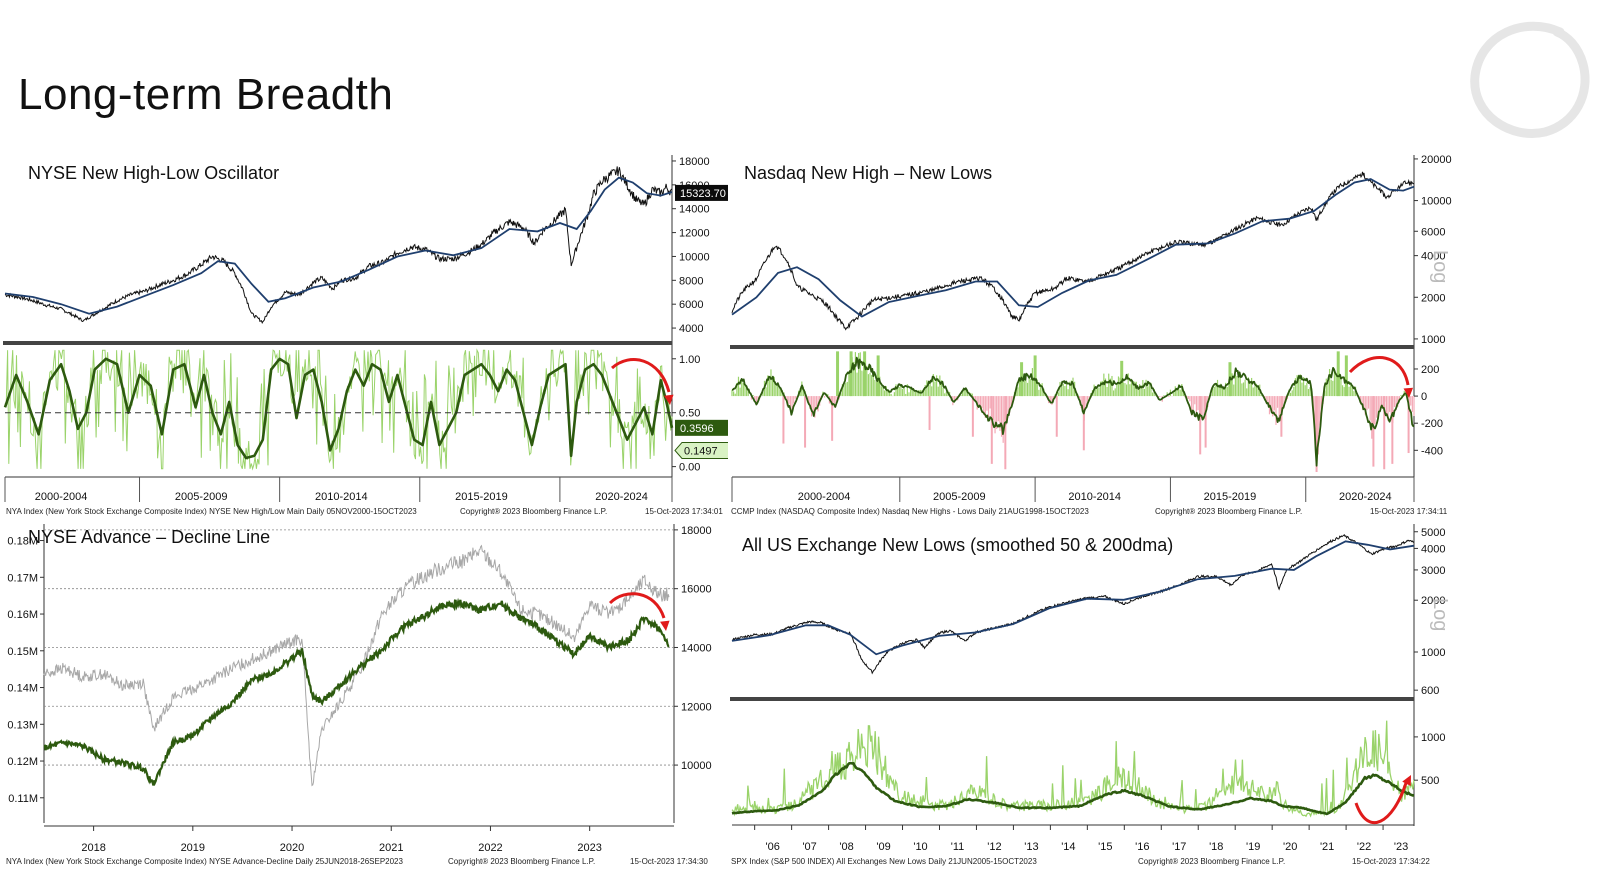  What do you see at coordinates (694, 162) in the screenshot?
I see `y-tick-label: 18000` at bounding box center [694, 162].